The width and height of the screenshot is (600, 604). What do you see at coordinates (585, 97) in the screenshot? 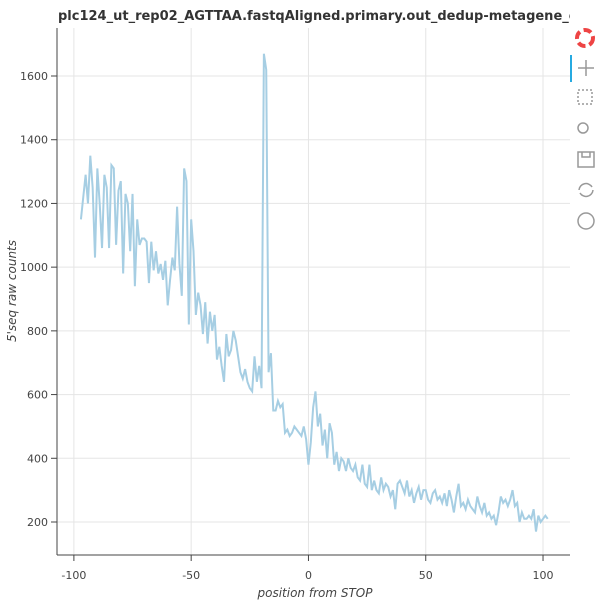
I see `box-zoom-tool` at bounding box center [585, 97].